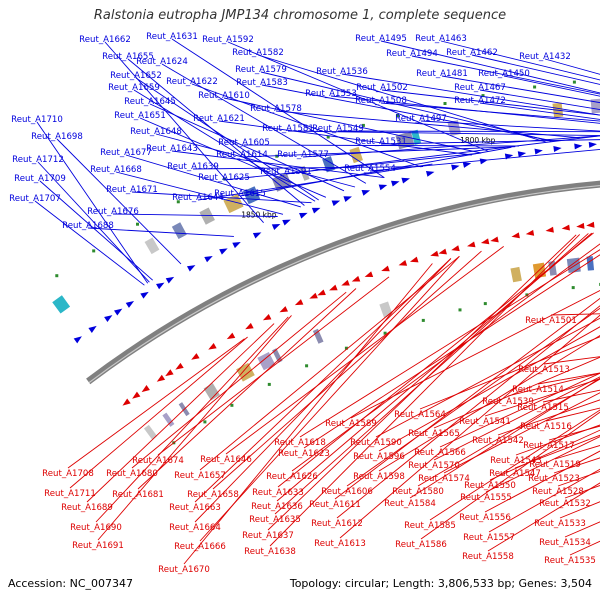 This screenshot has width=600, height=600. I want to click on gene-label: Reut_A1652, so click(136, 76).